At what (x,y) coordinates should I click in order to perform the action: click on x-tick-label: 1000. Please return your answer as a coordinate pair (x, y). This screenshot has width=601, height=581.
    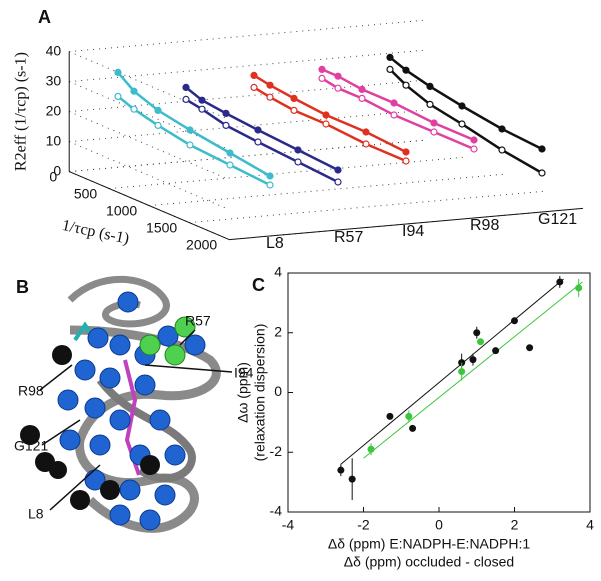
    Looking at the image, I should click on (121, 210).